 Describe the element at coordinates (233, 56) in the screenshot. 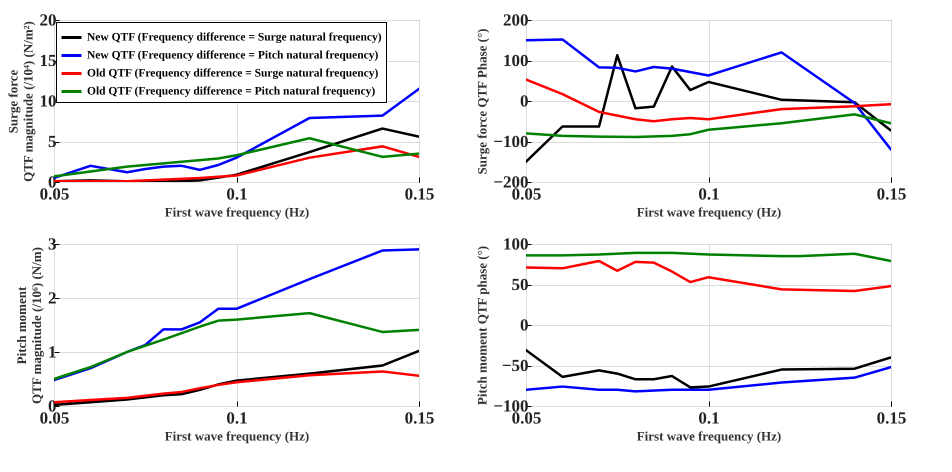

I see `legend-label: New QTF (Frequency difference = Pitch natural frequency)` at that location.